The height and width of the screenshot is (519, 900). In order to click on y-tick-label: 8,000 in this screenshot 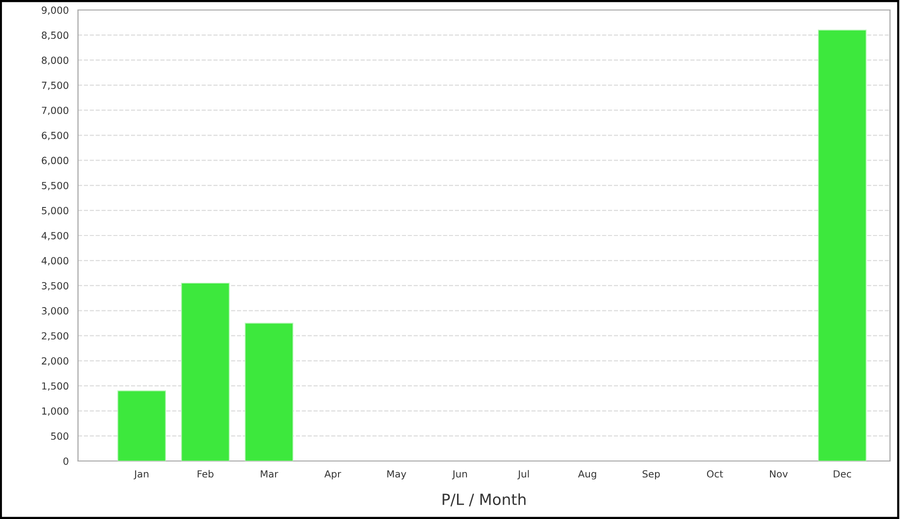, I will do `click(55, 60)`.